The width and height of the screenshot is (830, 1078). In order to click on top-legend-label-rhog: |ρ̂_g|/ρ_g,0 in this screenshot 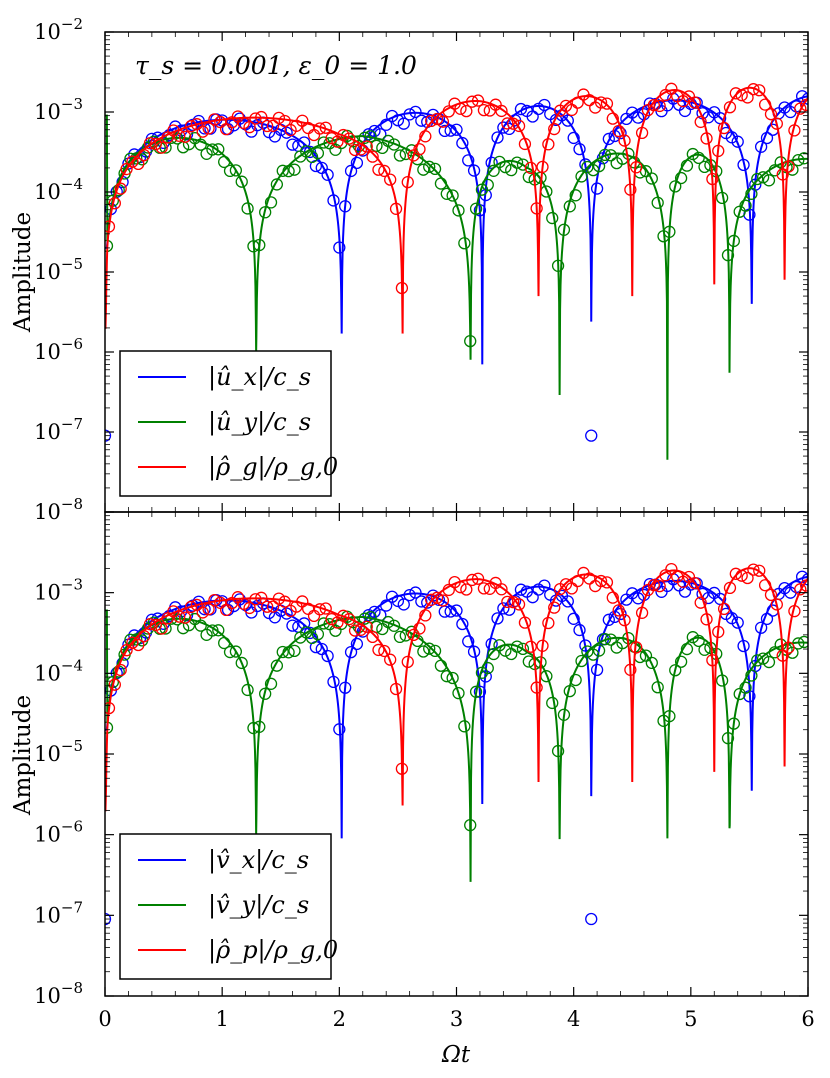, I will do `click(273, 467)`.